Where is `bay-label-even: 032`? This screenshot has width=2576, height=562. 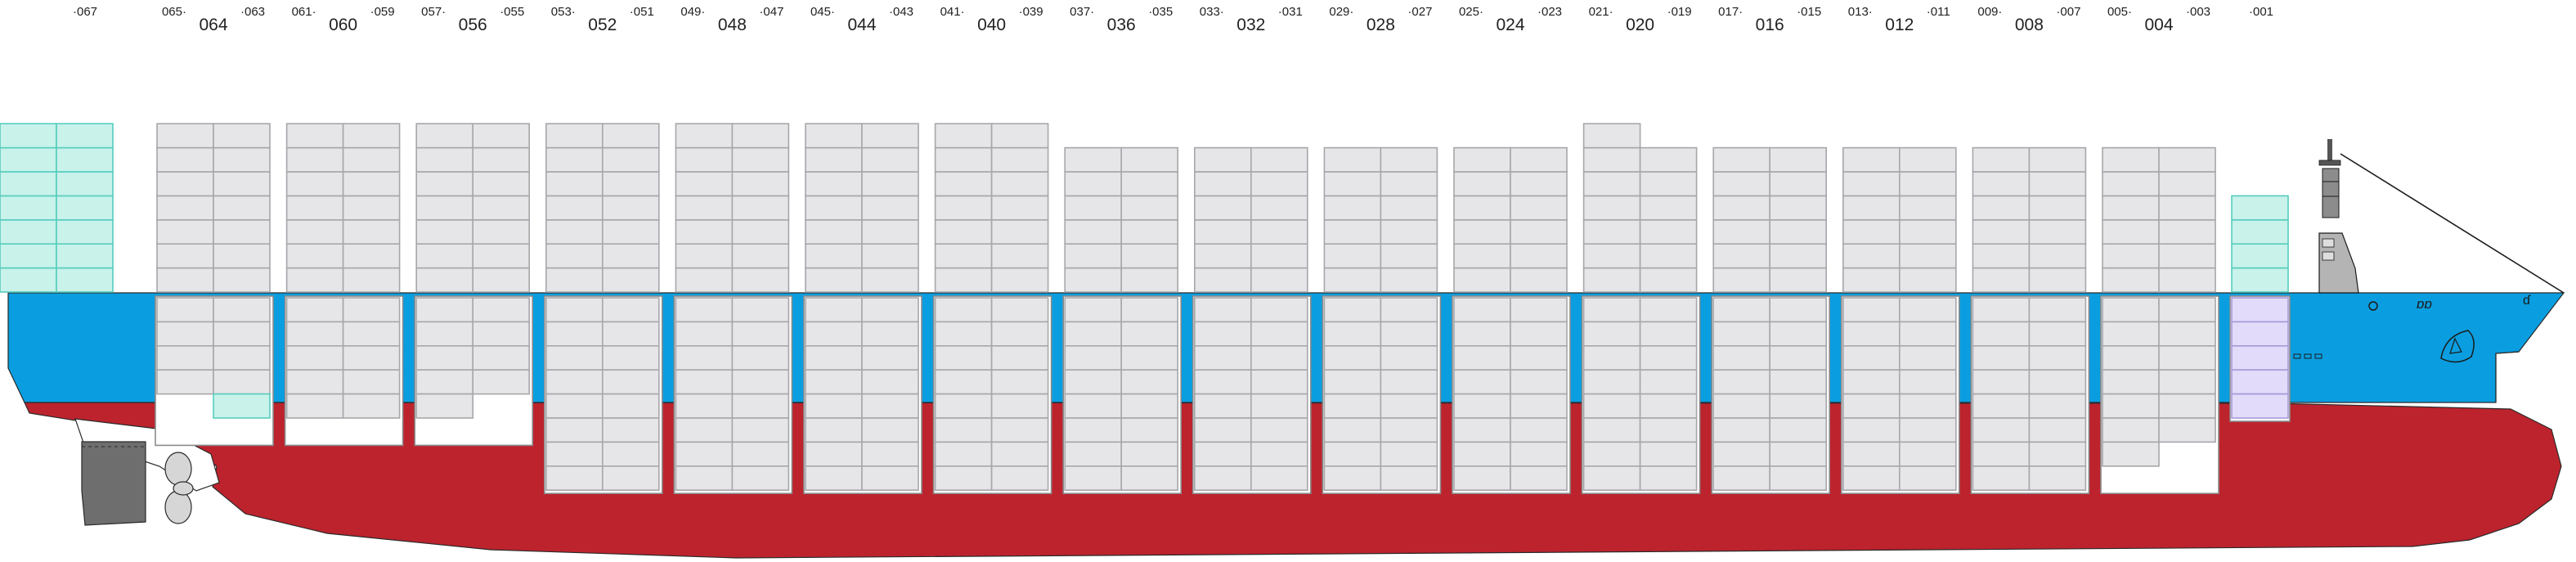
bay-label-even: 032 is located at coordinates (1251, 25).